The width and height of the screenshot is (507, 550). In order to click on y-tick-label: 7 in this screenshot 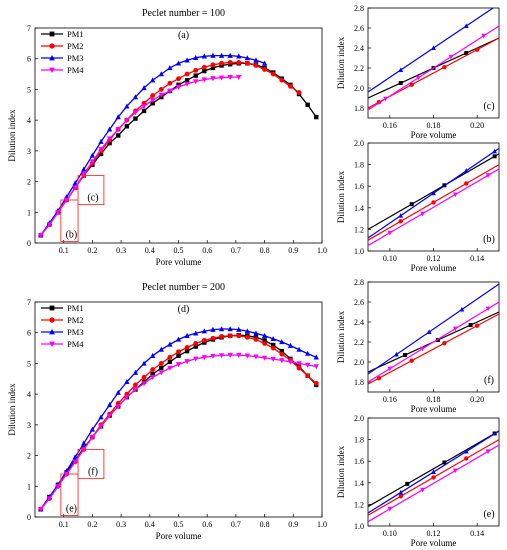, I will do `click(29, 28)`.